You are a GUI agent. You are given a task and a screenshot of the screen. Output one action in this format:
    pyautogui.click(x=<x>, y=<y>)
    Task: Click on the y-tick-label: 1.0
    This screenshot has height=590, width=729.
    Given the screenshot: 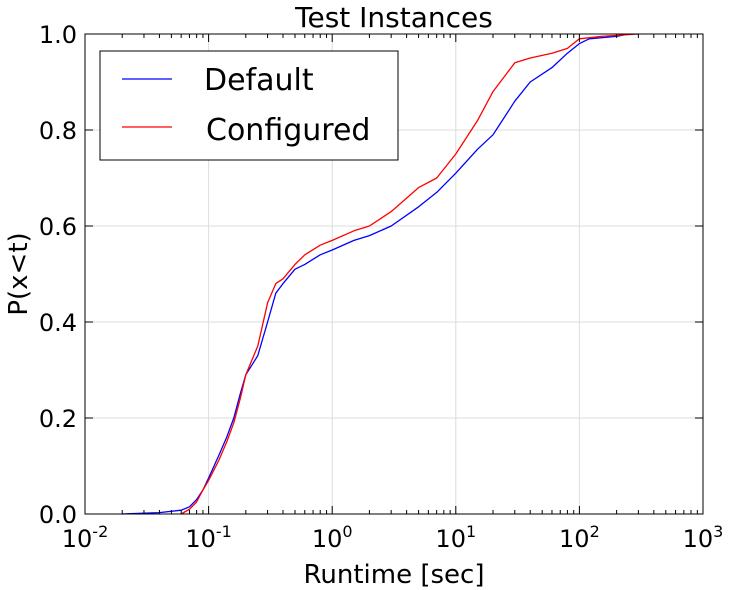 What is the action you would take?
    pyautogui.click(x=58, y=35)
    